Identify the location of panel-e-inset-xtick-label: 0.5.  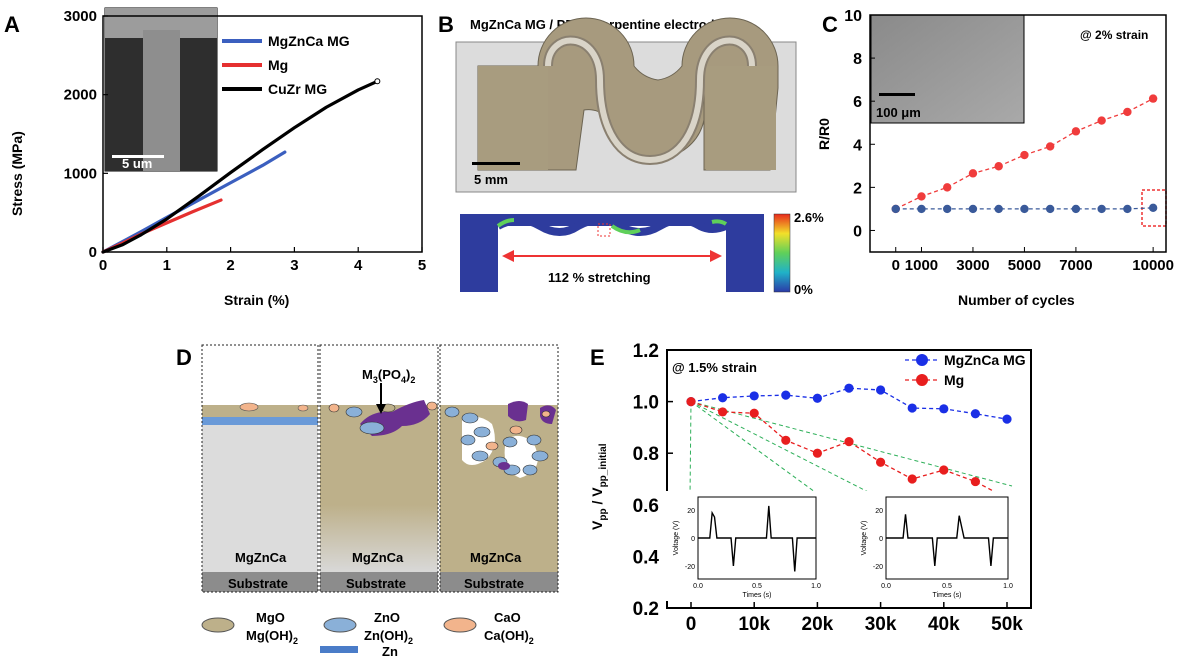
(757, 586).